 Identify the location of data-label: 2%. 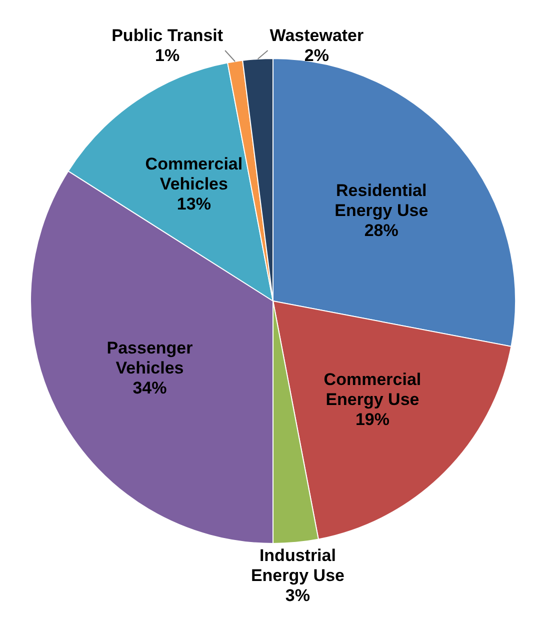
(316, 56).